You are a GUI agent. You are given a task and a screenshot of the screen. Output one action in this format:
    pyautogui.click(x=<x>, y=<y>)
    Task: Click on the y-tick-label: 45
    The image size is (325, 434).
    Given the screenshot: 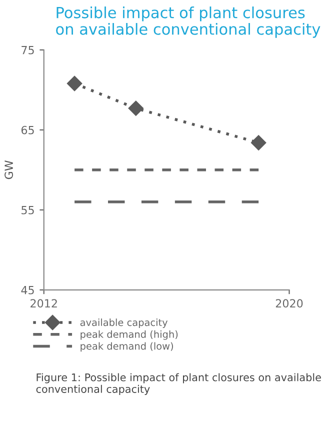 What is the action you would take?
    pyautogui.click(x=27, y=290)
    